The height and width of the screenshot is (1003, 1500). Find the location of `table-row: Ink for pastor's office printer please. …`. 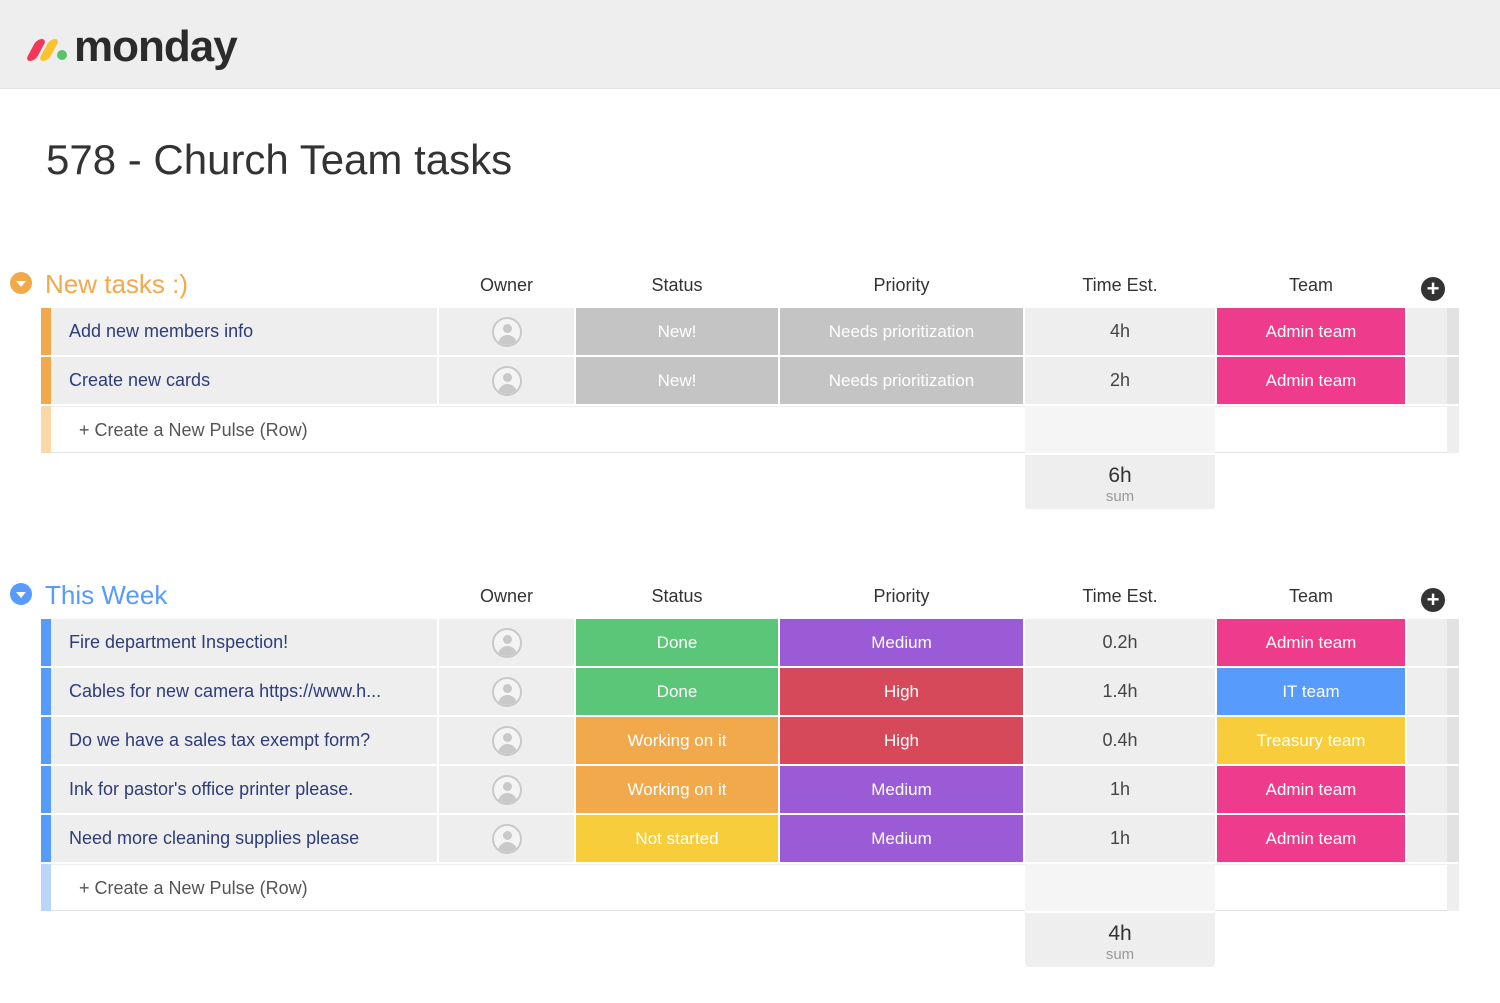

table-row: Ink for pastor's office printer please. … is located at coordinates (750, 790).